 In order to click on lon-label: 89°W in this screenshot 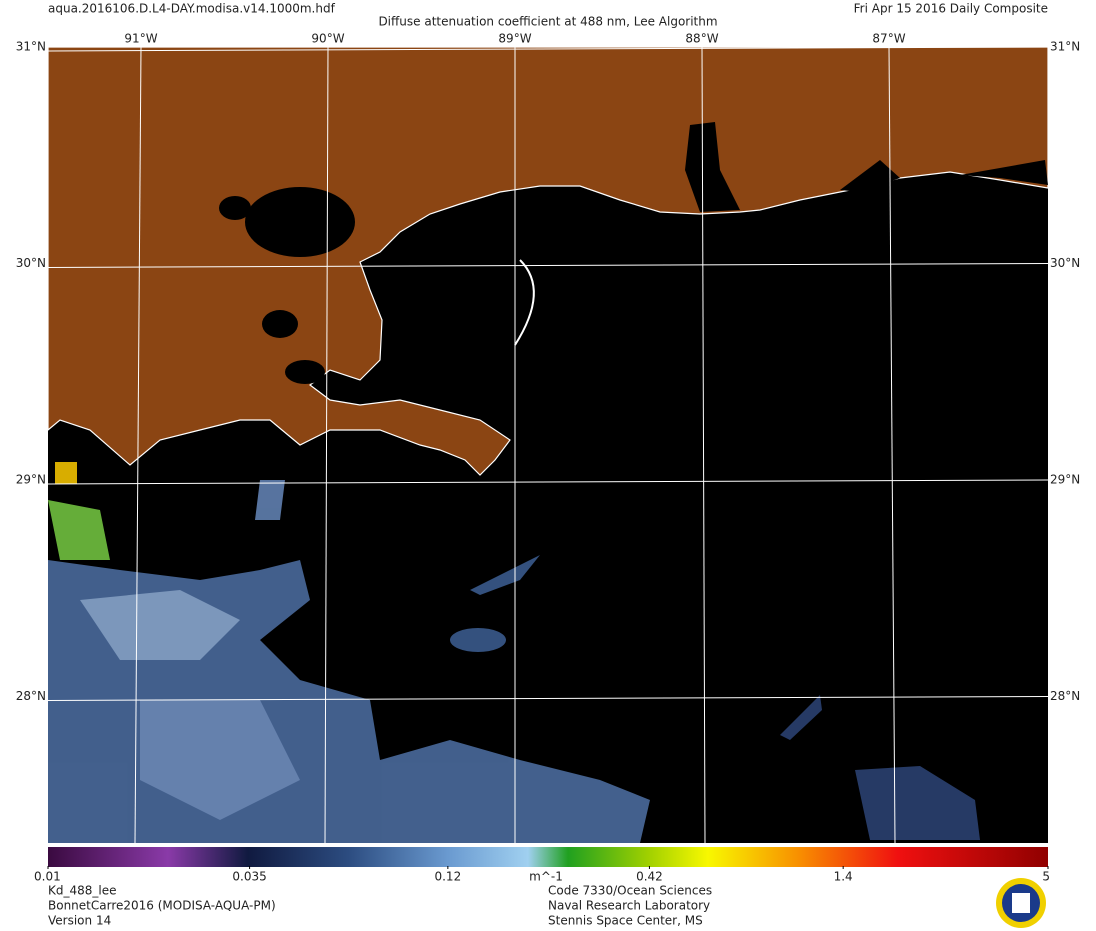, I will do `click(514, 39)`.